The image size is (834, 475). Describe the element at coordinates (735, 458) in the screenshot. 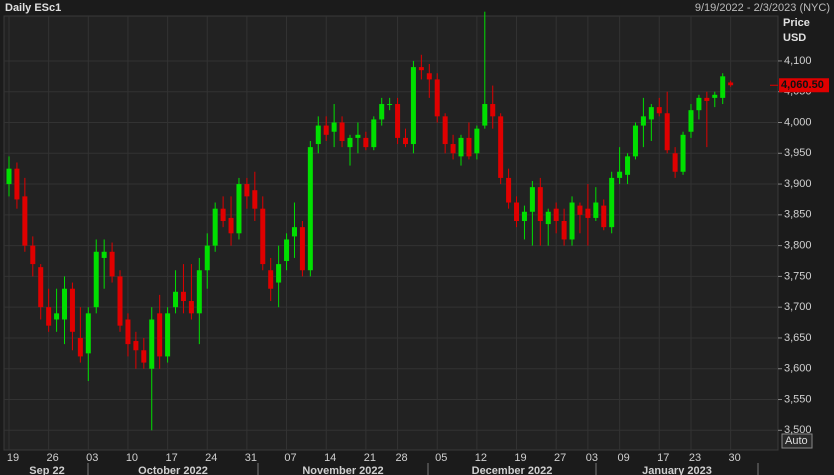

I see `x-tick-label: 30` at that location.